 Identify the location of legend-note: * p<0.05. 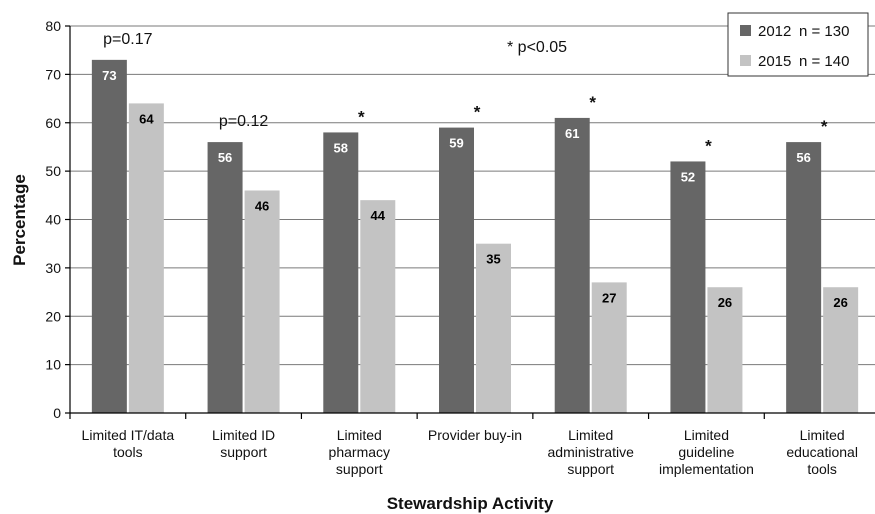
(537, 47).